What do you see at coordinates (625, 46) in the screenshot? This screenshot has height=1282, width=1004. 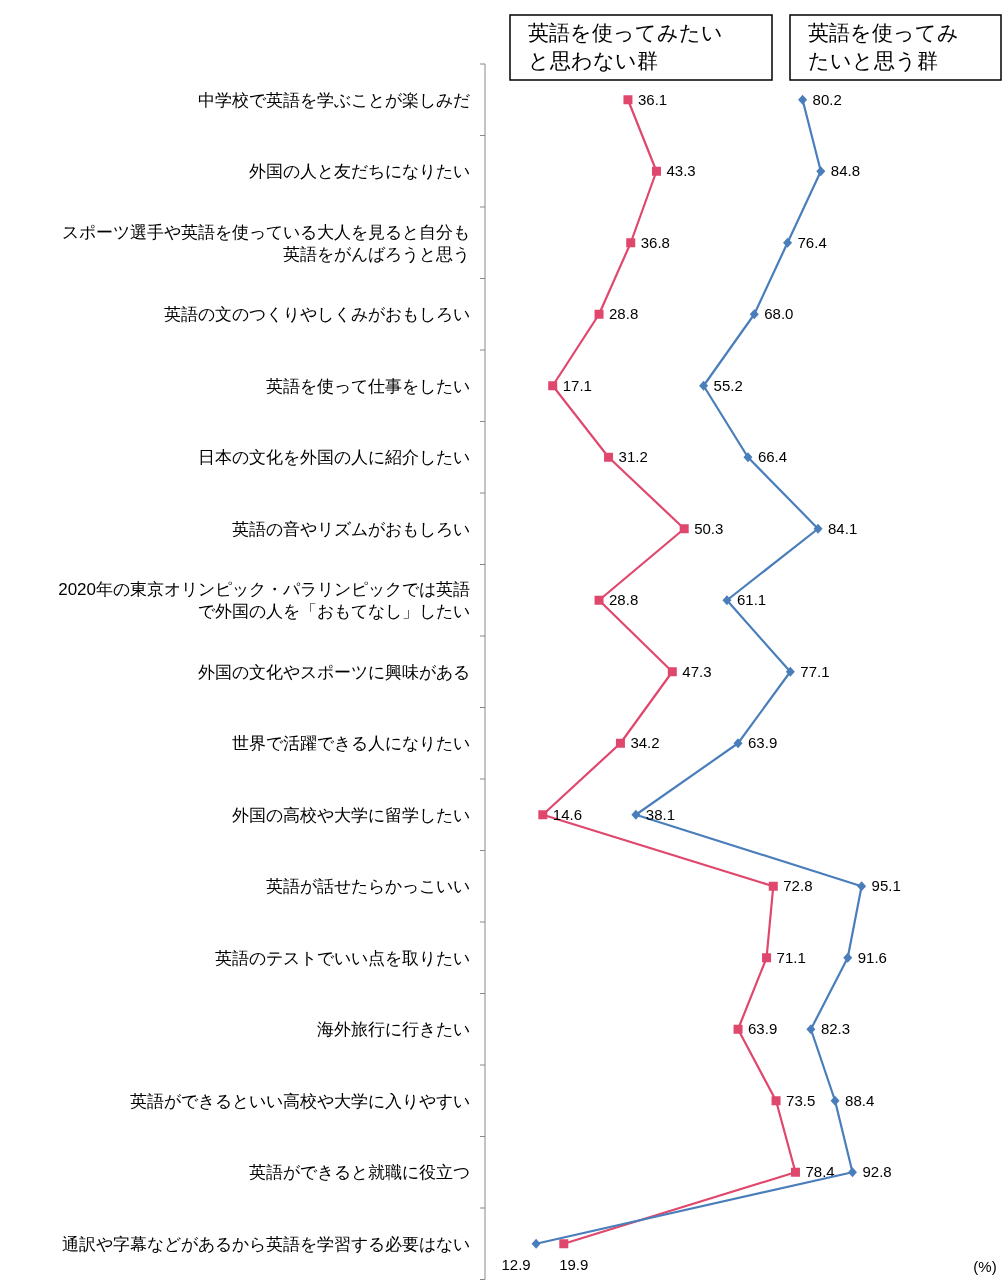 I see `text: 英語を使ってみたいと思わない群` at bounding box center [625, 46].